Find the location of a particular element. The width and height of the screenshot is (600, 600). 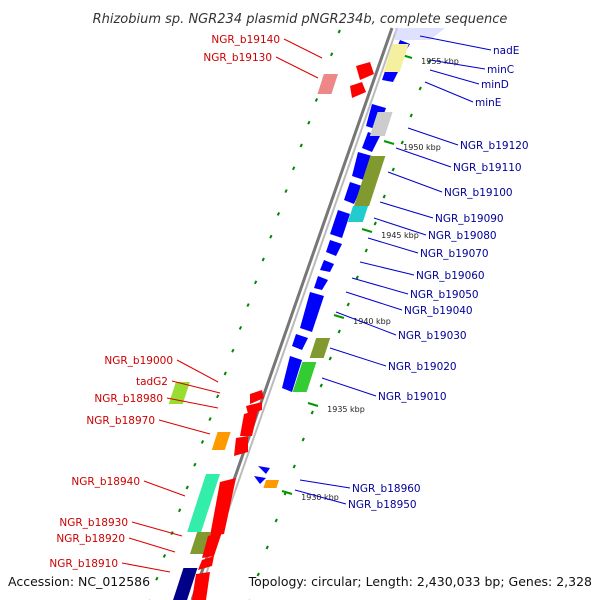

gene-label-right: NGR_b19120 is located at coordinates (494, 146).